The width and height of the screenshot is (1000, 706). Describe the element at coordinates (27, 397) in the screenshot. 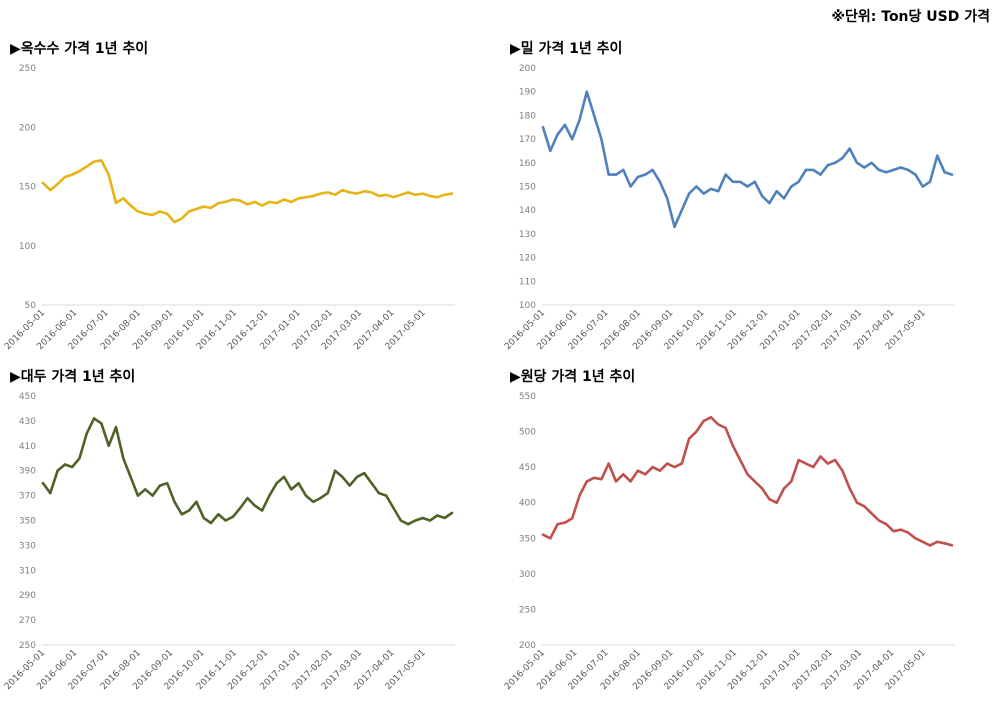

I see `y-tick-label: 450` at that location.